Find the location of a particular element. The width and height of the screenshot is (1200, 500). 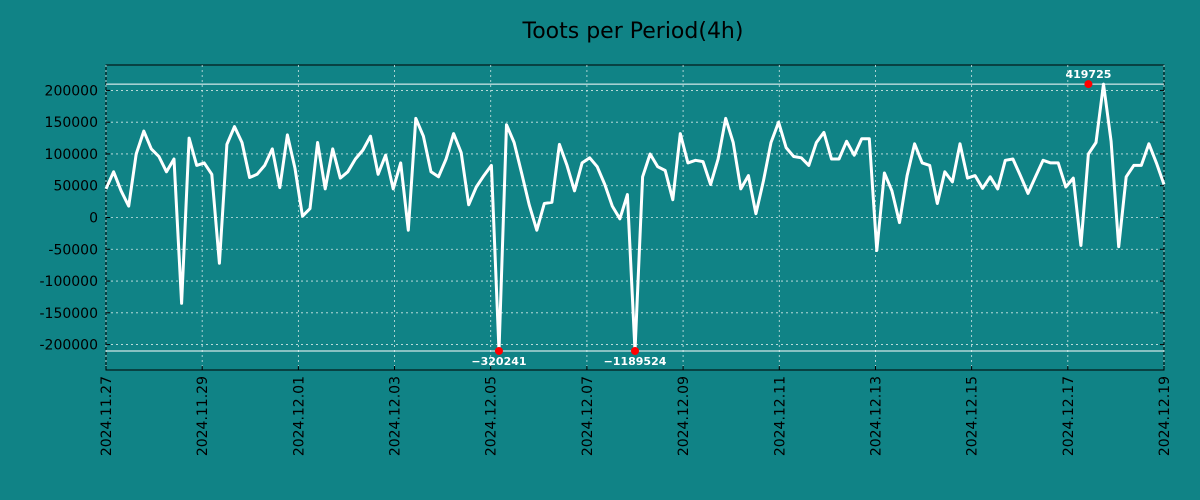

y-tick-label: -50000 is located at coordinates (73, 250).